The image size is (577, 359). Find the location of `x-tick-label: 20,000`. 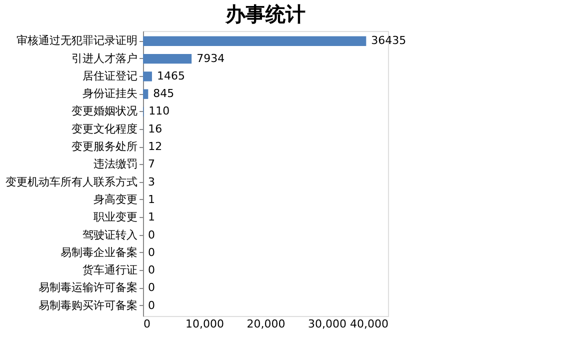

x-tick-label: 20,000 is located at coordinates (266, 324).